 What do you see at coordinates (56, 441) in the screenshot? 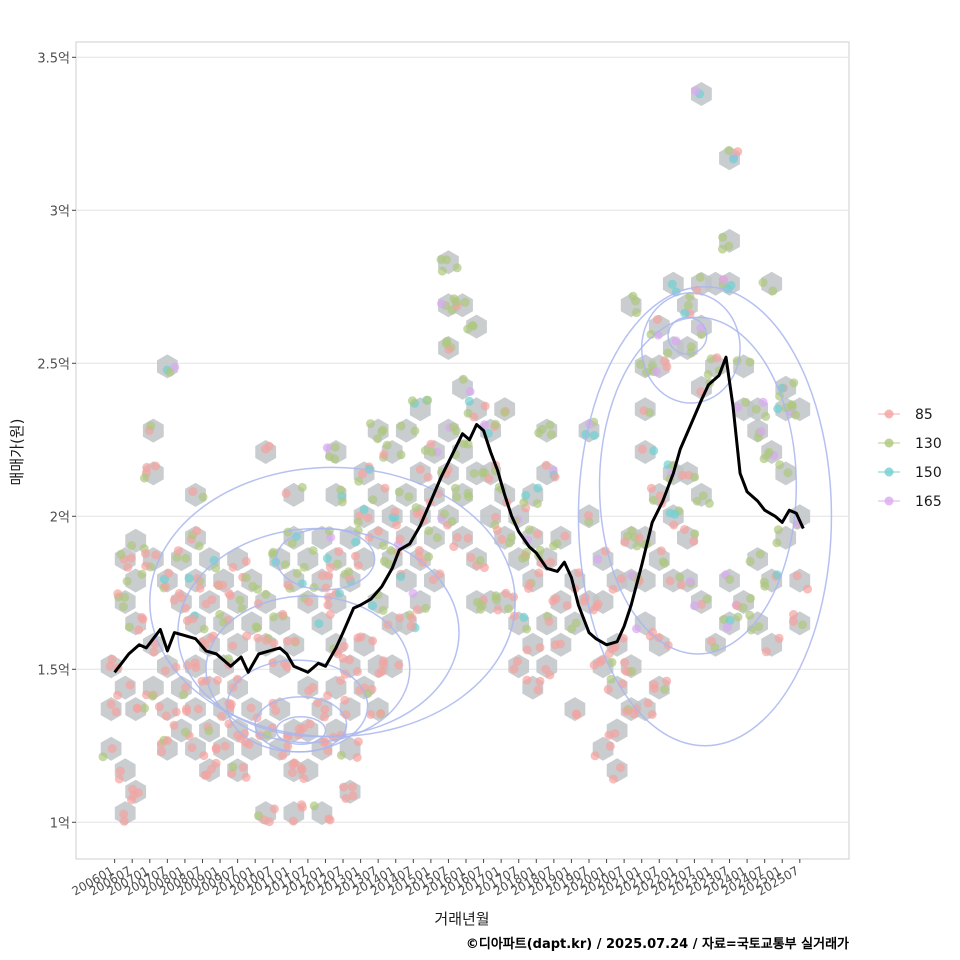
I see `y-axis-ticks: 1억 1.5억 2억 2.5억 3억 3.5억` at bounding box center [56, 441].